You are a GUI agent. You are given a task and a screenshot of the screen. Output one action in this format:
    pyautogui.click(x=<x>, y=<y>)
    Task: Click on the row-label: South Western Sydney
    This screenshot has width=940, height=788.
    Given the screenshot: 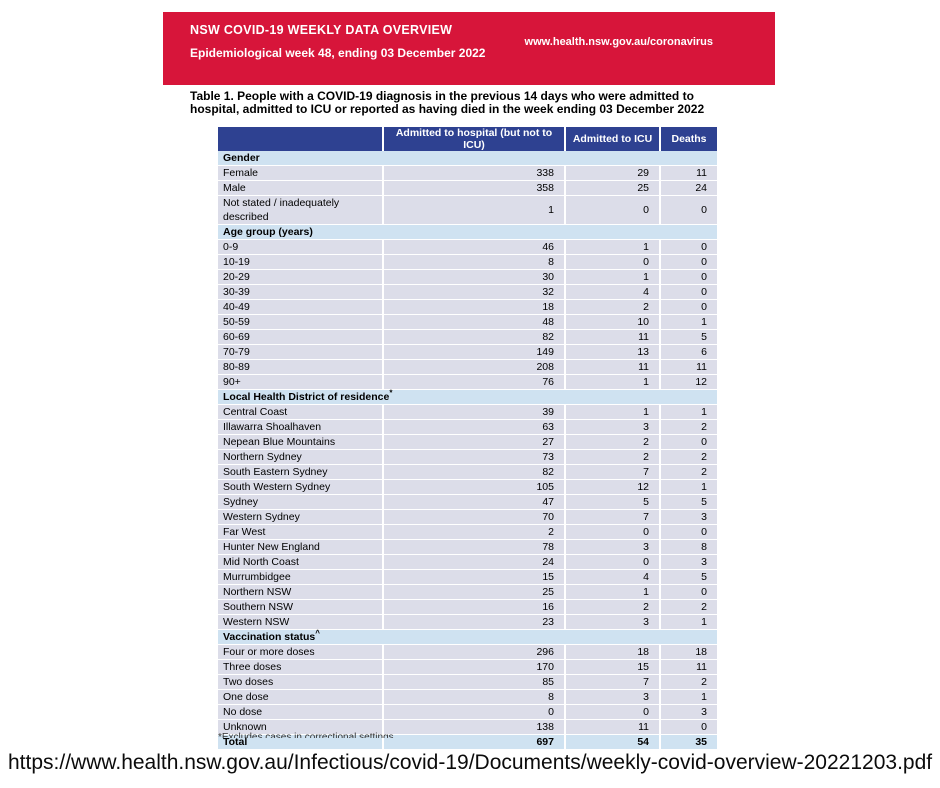 What is the action you would take?
    pyautogui.click(x=300, y=487)
    